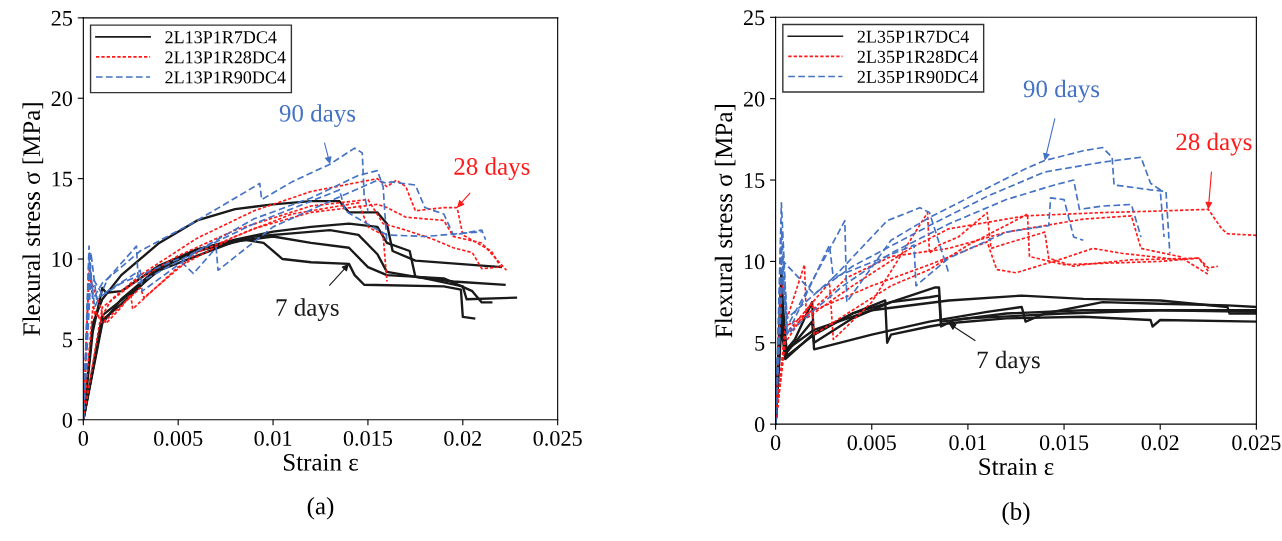 This screenshot has height=541, width=1282. I want to click on legend-label: 2L13P1R28DC4, so click(225, 57).